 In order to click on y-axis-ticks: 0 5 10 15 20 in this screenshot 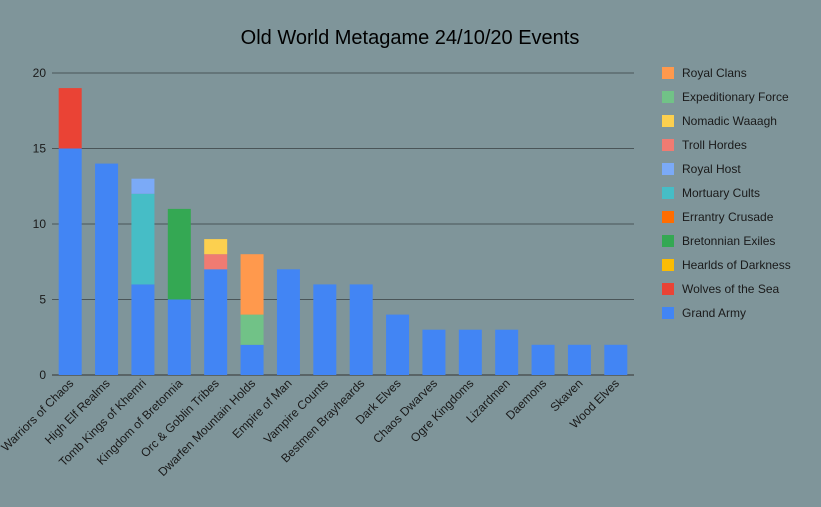, I will do `click(40, 224)`.